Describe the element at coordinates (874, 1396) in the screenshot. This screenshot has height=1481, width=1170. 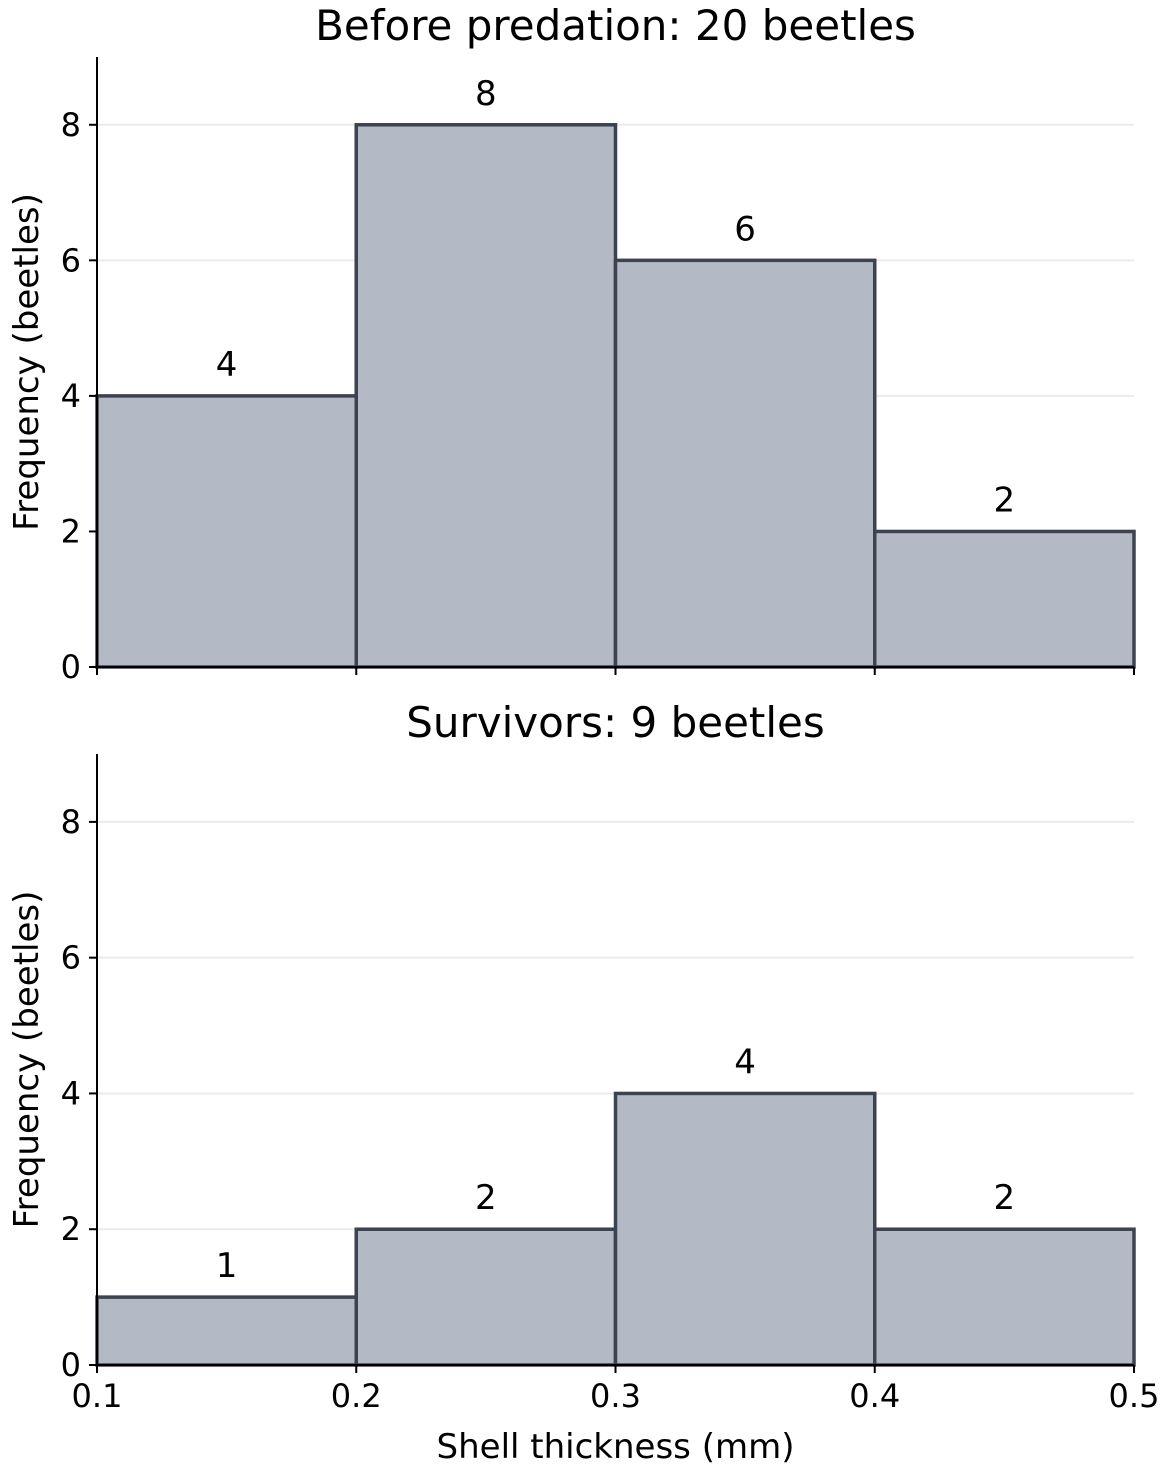
I see `x-tick-label: 0.4` at that location.